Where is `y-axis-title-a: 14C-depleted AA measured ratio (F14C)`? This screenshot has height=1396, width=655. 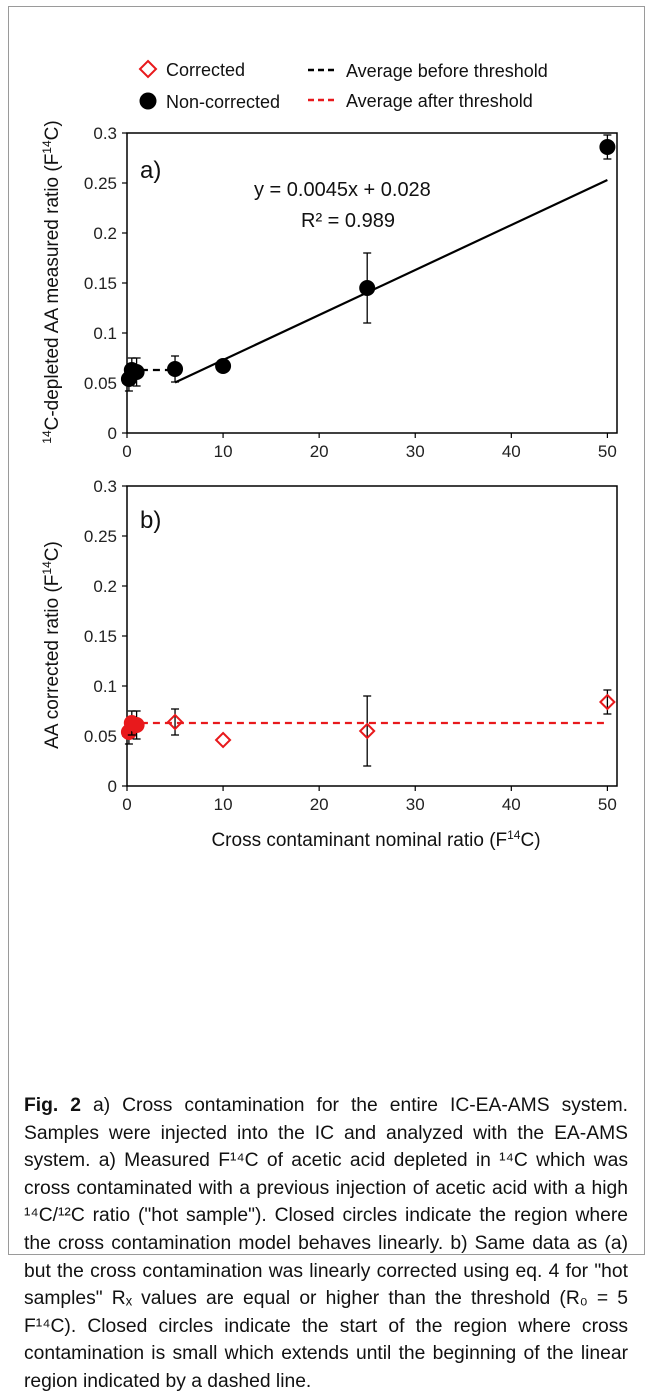 y-axis-title-a: 14C-depleted AA measured ratio (F14C) is located at coordinates (51, 281).